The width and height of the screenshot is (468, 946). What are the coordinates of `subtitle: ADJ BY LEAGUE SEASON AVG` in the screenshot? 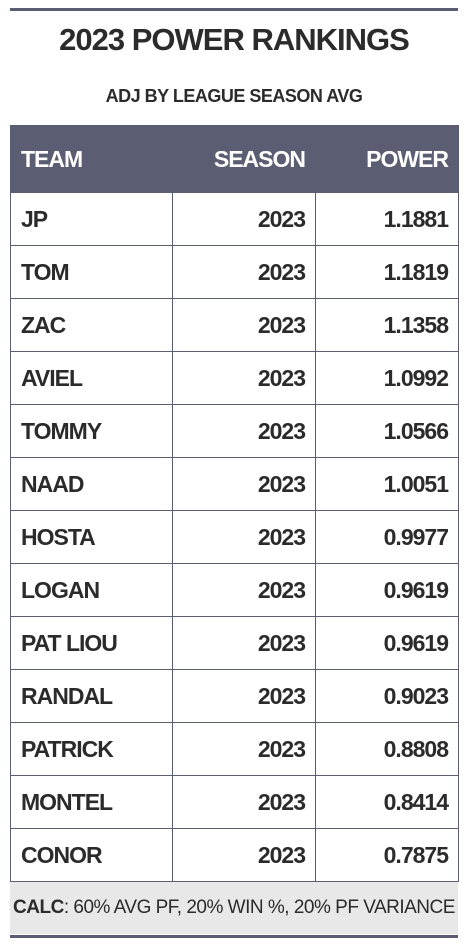 It's located at (234, 96).